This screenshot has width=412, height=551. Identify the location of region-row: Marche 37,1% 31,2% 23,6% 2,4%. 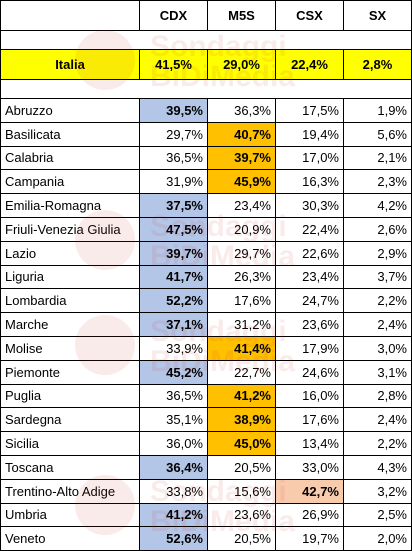
(206, 324).